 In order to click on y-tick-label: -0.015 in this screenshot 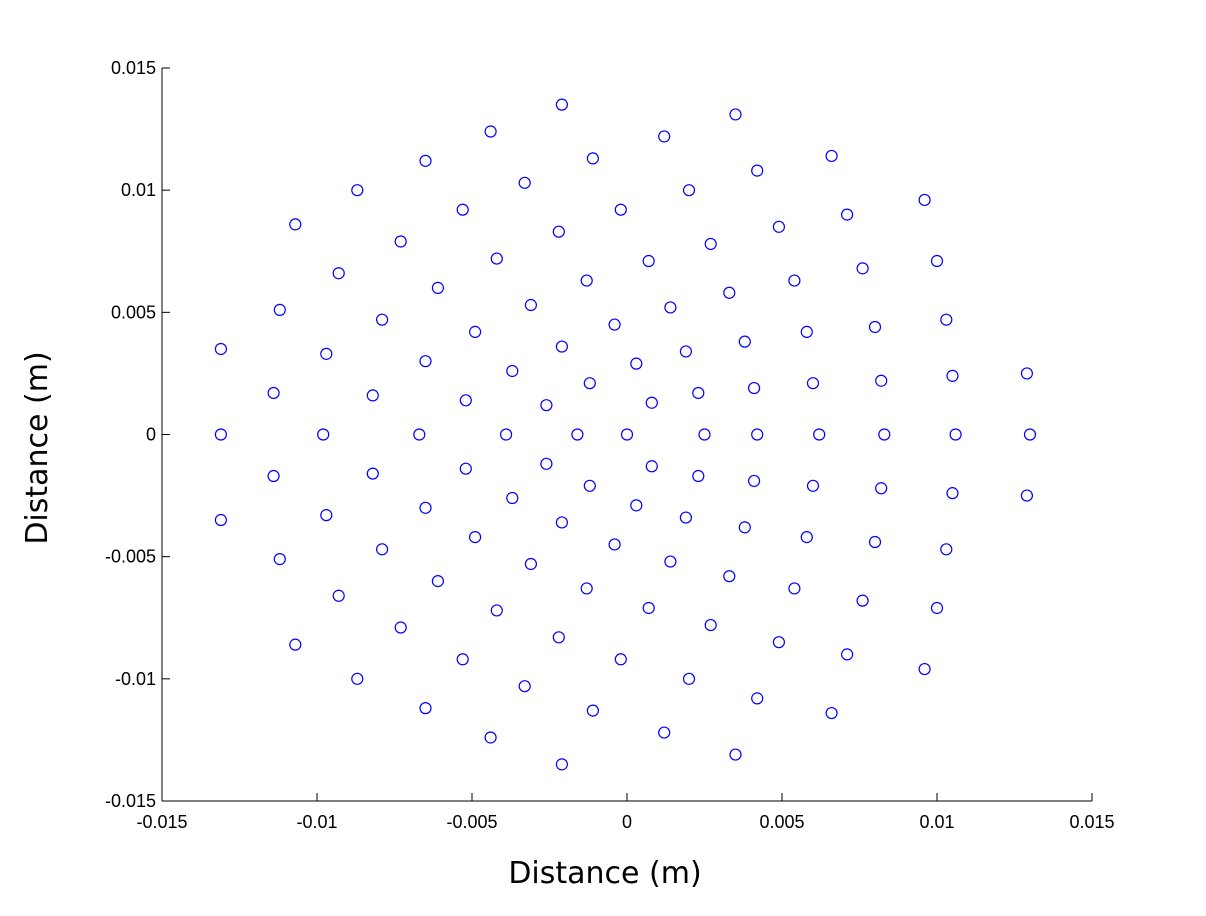, I will do `click(130, 801)`.